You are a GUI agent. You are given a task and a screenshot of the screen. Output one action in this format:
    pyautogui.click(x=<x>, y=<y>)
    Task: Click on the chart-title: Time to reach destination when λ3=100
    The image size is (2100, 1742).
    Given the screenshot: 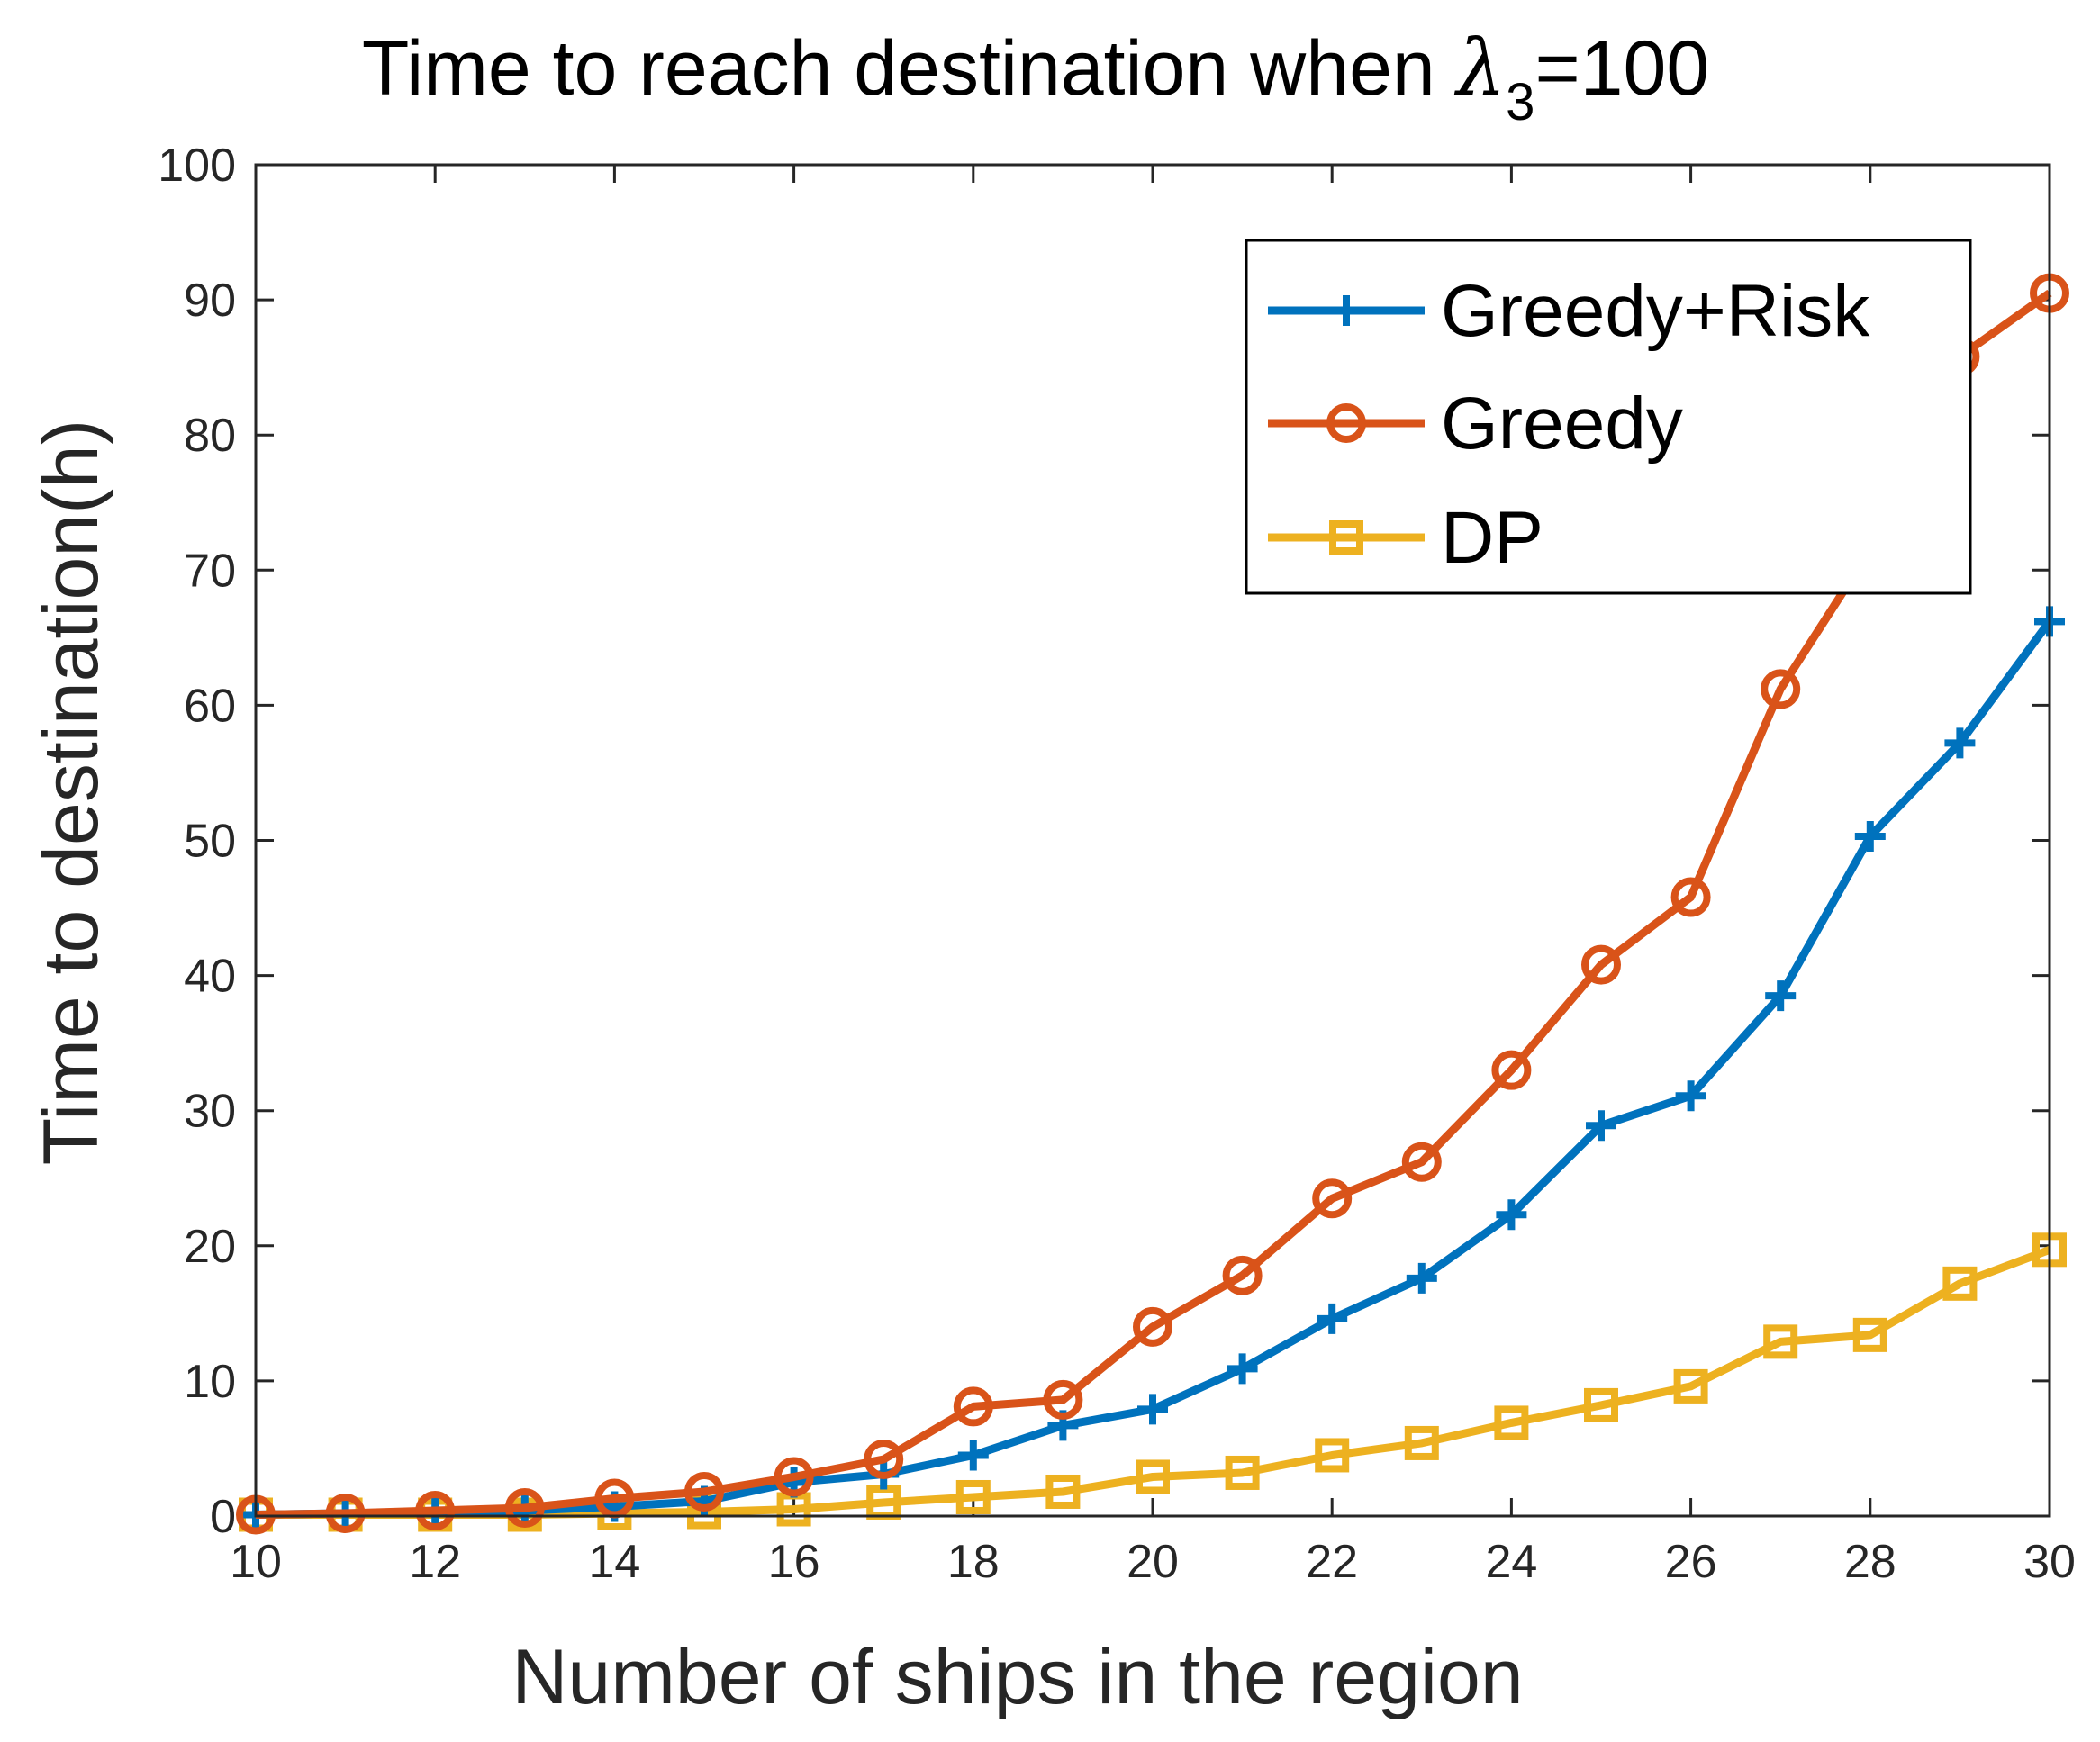 What is the action you would take?
    pyautogui.click(x=1035, y=77)
    